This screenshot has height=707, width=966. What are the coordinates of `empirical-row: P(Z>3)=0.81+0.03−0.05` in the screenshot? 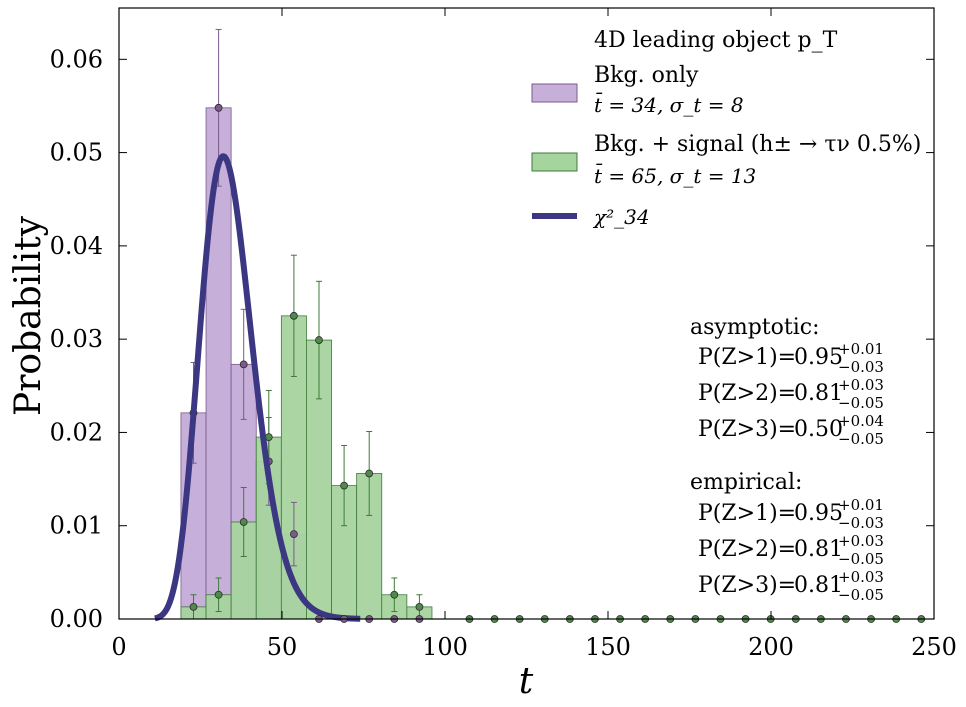 It's located at (791, 586).